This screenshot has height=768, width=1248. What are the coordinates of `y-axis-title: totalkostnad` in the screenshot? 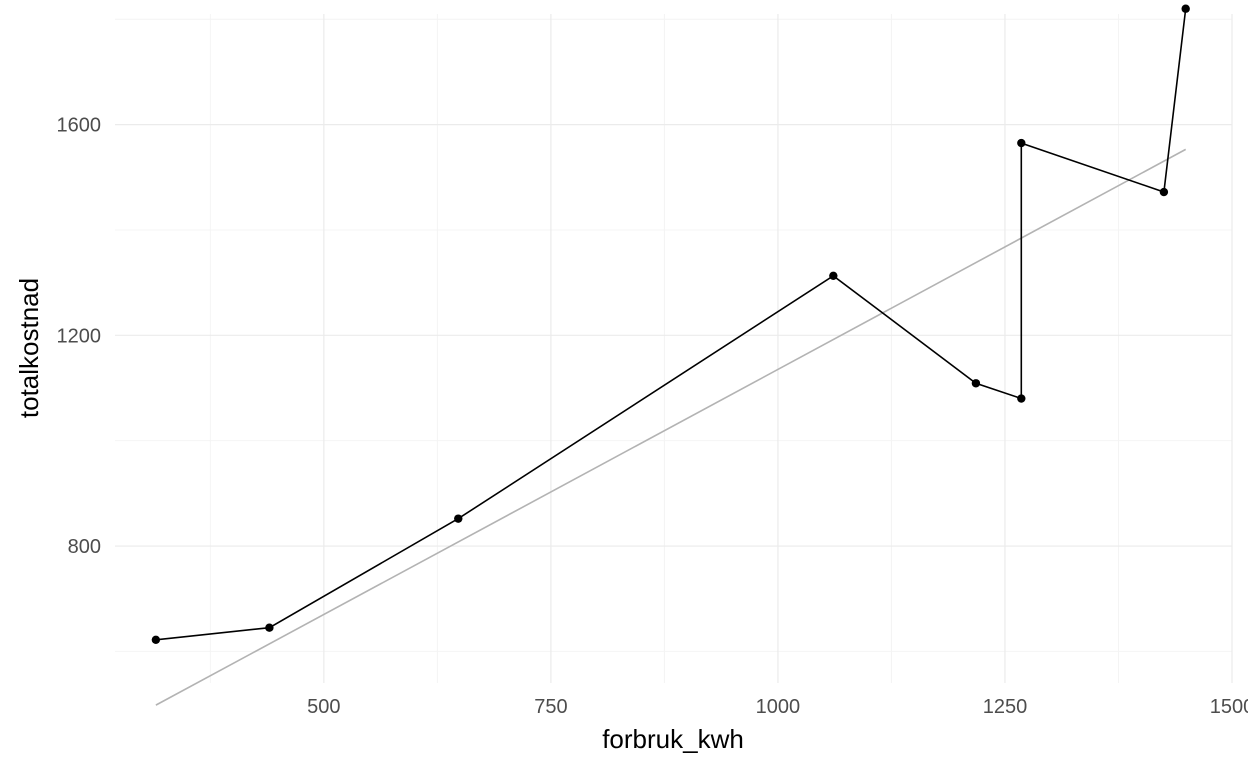 It's located at (29, 348).